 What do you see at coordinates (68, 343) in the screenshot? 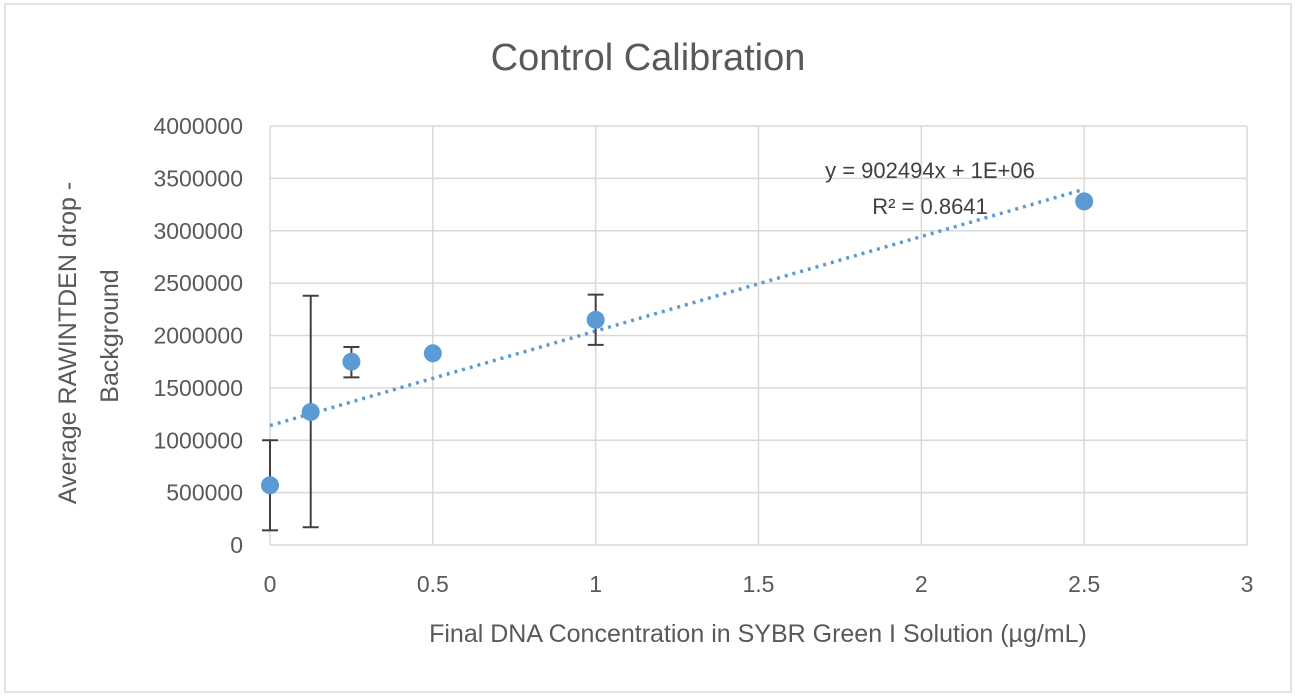
I see `y-axis-label-line-1: Average RAWINTDEN drop -` at bounding box center [68, 343].